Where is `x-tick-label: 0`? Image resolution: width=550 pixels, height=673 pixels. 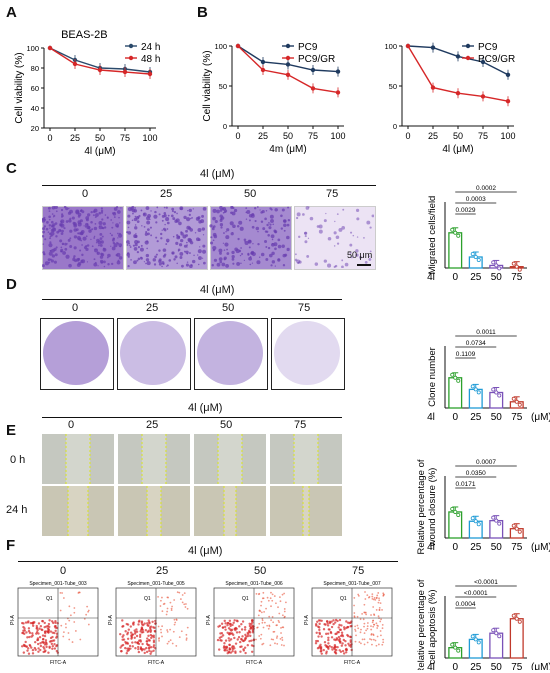 x-tick-label: 0 is located at coordinates (49, 138).